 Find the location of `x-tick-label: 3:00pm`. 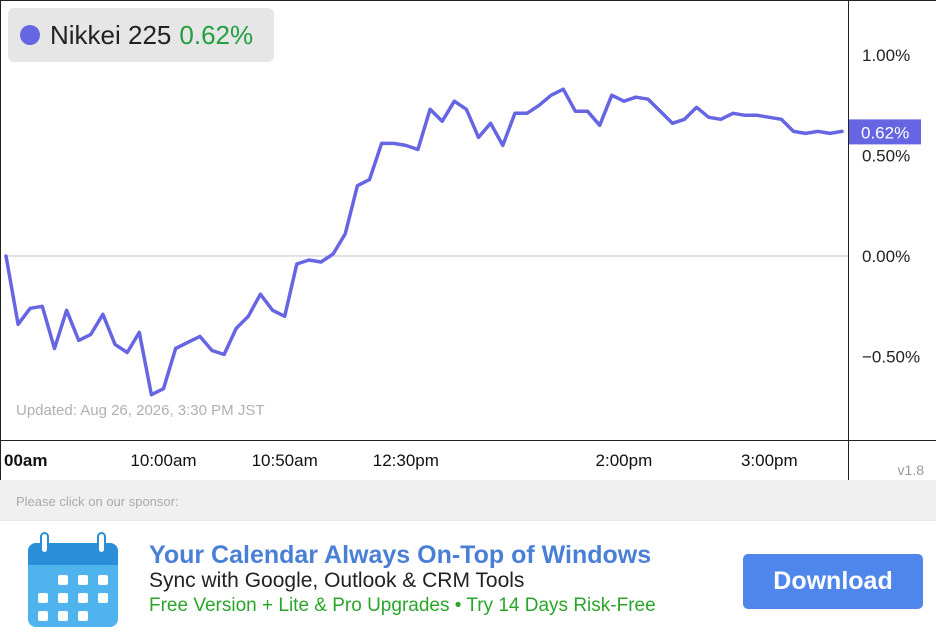

x-tick-label: 3:00pm is located at coordinates (769, 460).